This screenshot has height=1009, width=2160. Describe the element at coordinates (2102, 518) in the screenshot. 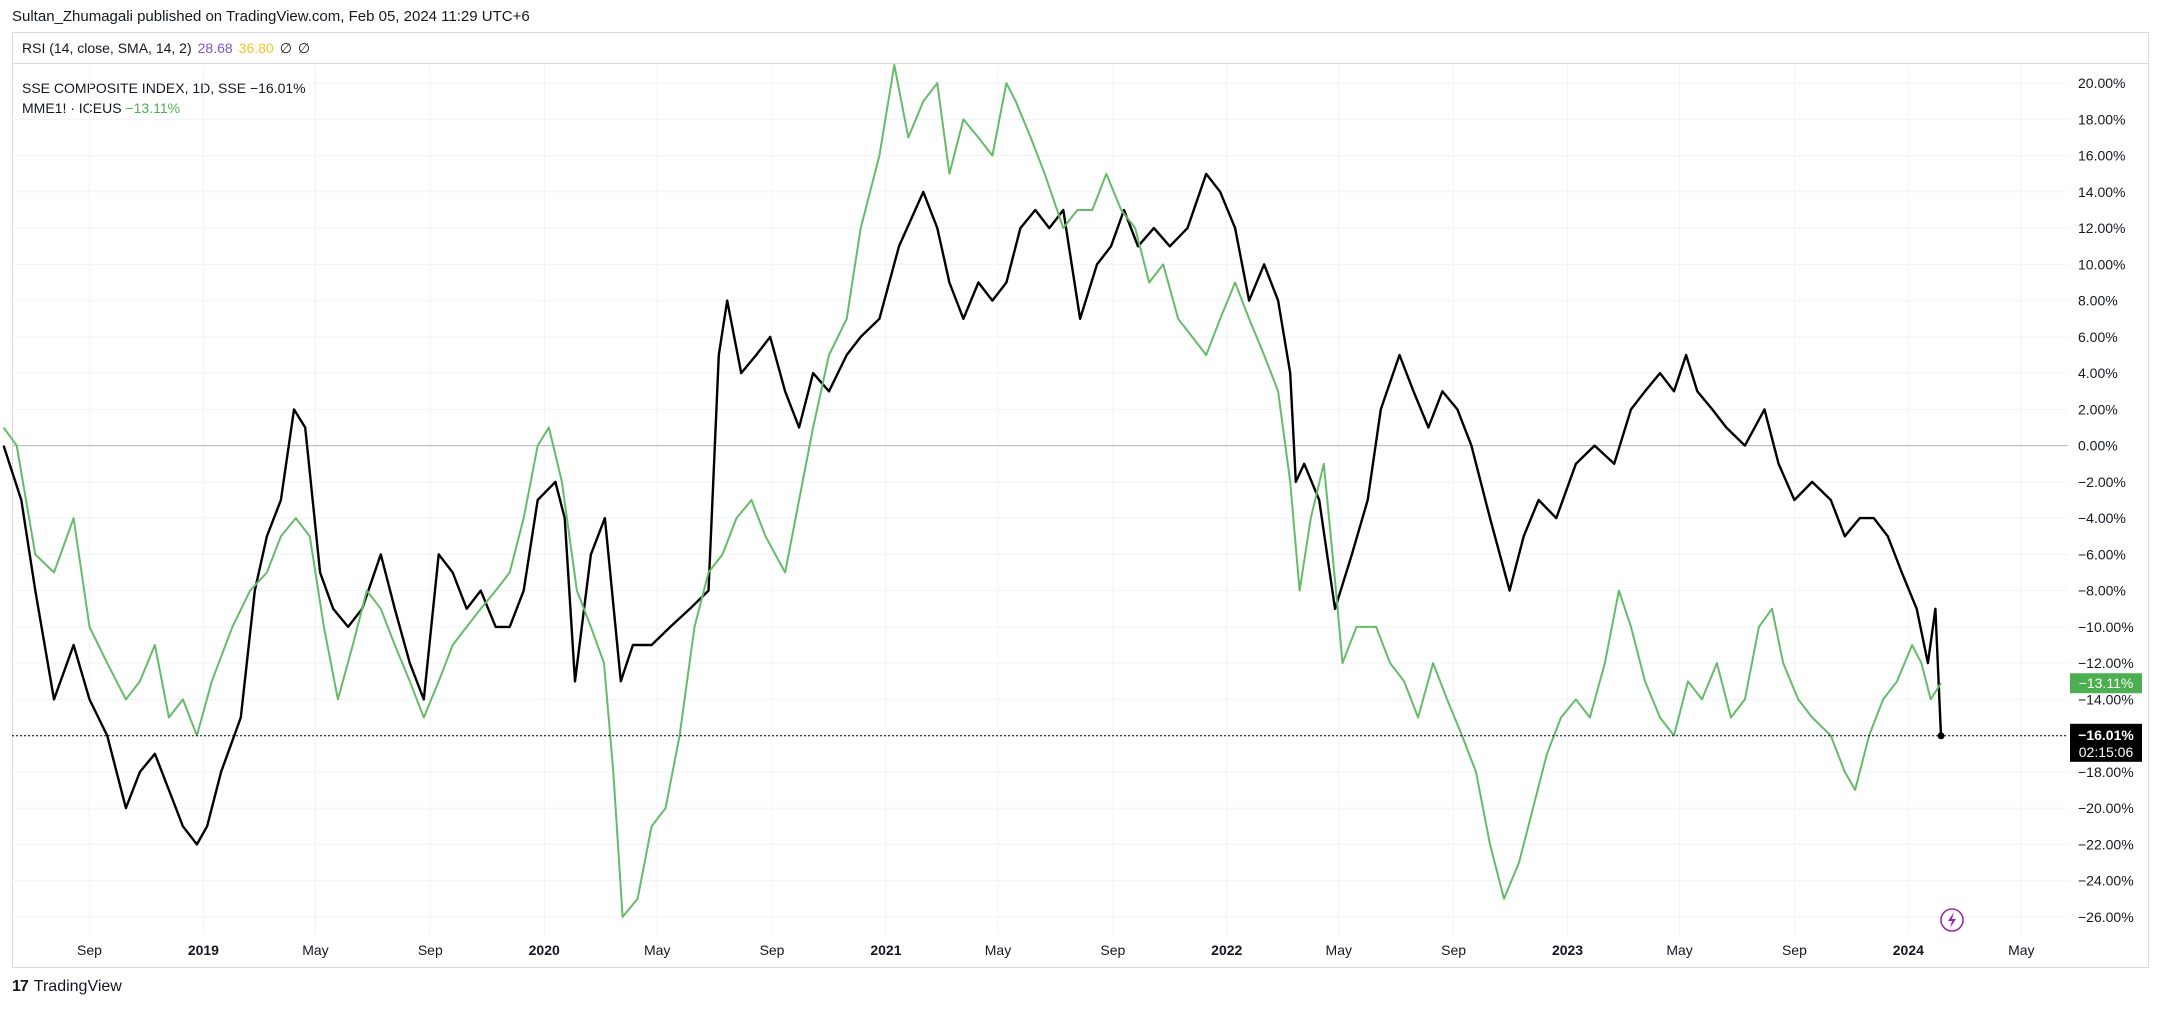

I see `y-tick-label: −4.00%` at that location.